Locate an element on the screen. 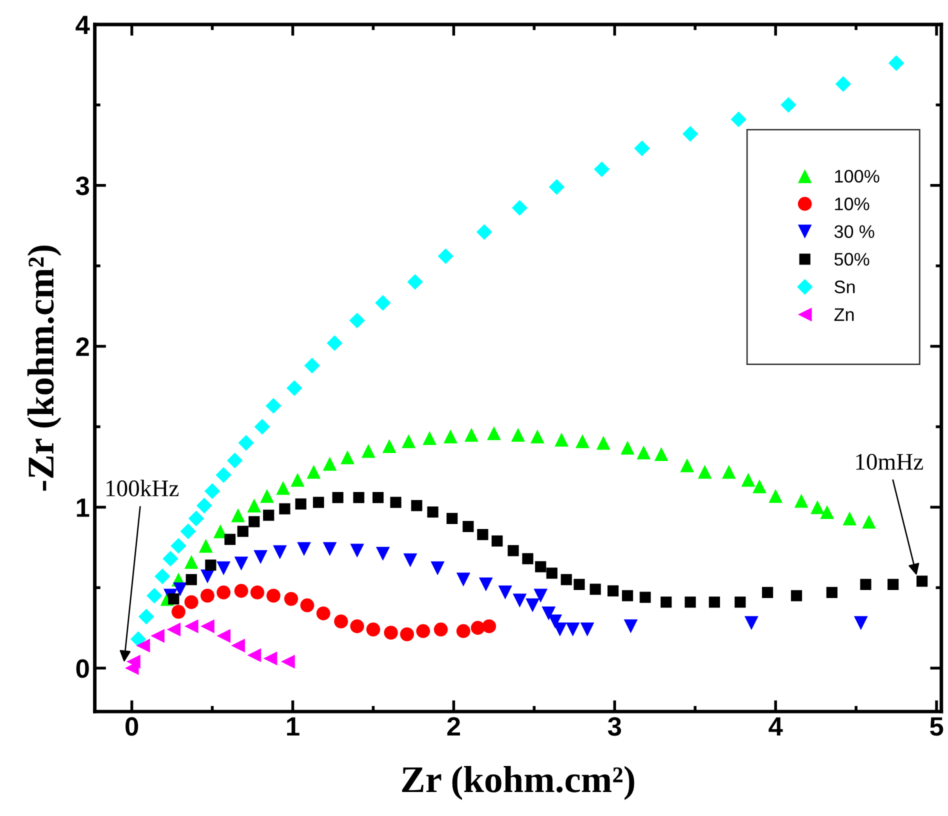 This screenshot has height=816, width=948. legend-label: 10% is located at coordinates (852, 204).